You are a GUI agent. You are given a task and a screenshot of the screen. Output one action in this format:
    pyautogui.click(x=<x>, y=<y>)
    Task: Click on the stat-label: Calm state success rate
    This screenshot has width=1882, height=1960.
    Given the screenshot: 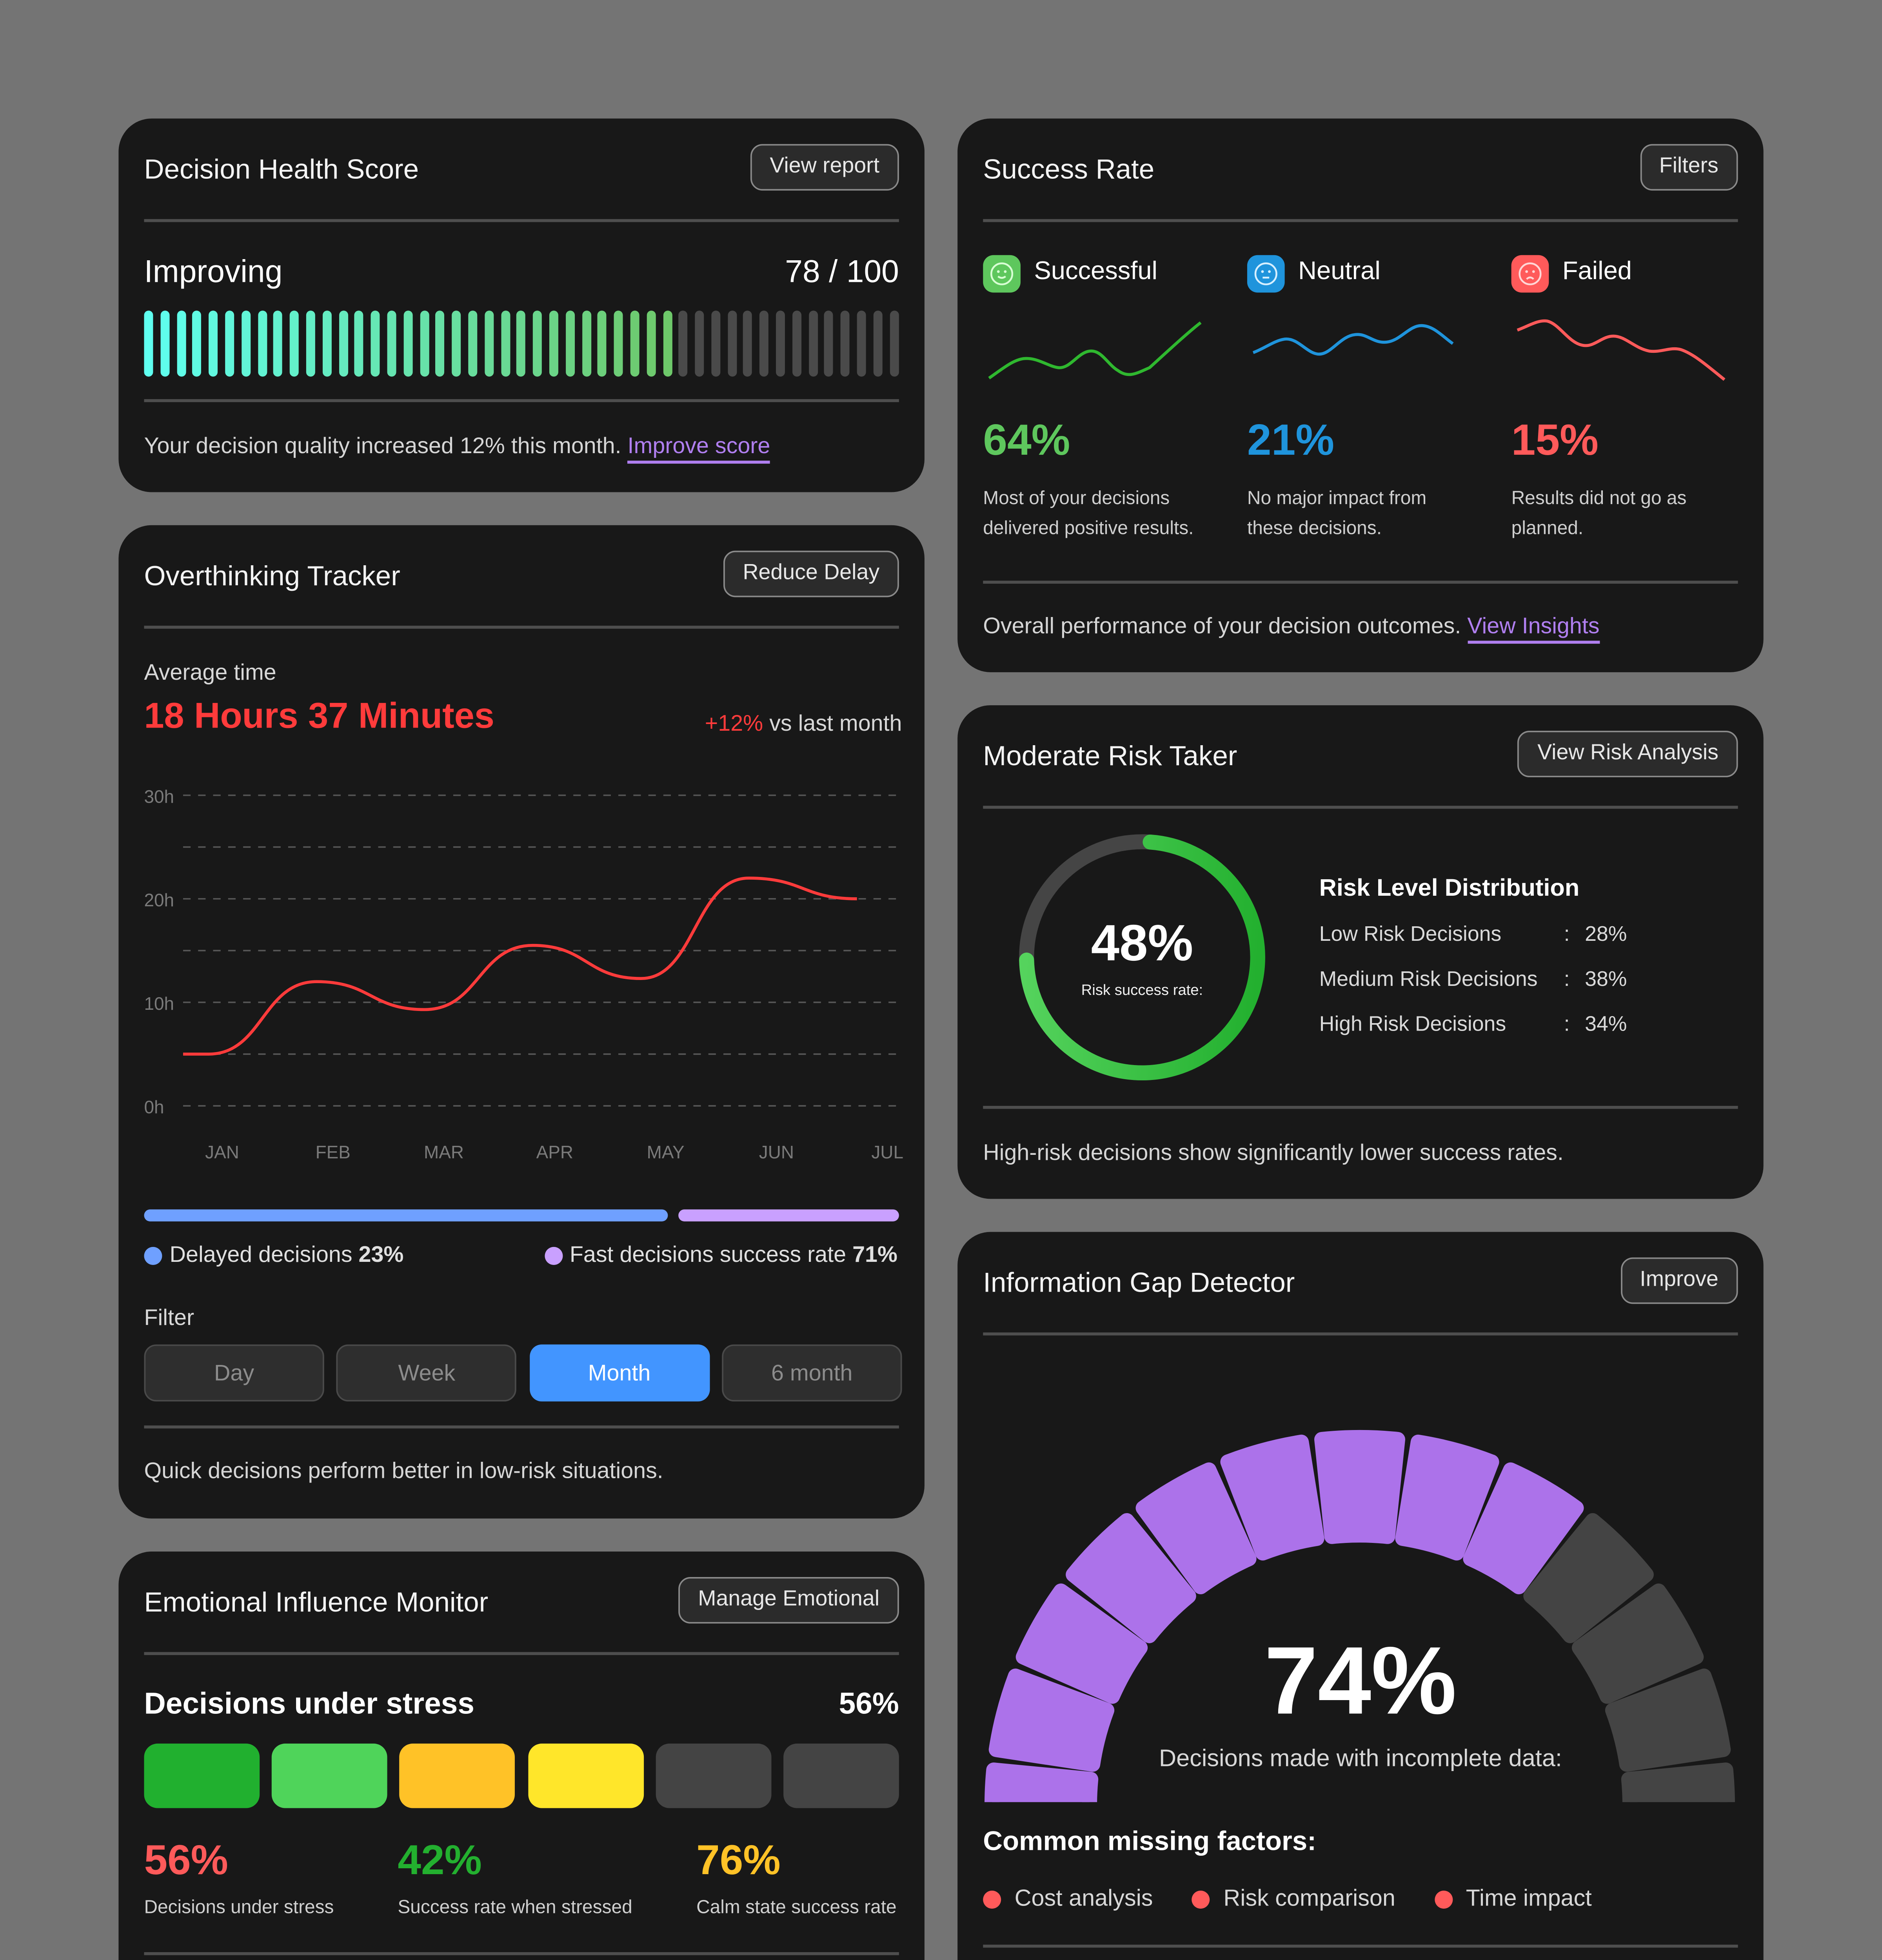 What is the action you would take?
    pyautogui.click(x=796, y=1907)
    